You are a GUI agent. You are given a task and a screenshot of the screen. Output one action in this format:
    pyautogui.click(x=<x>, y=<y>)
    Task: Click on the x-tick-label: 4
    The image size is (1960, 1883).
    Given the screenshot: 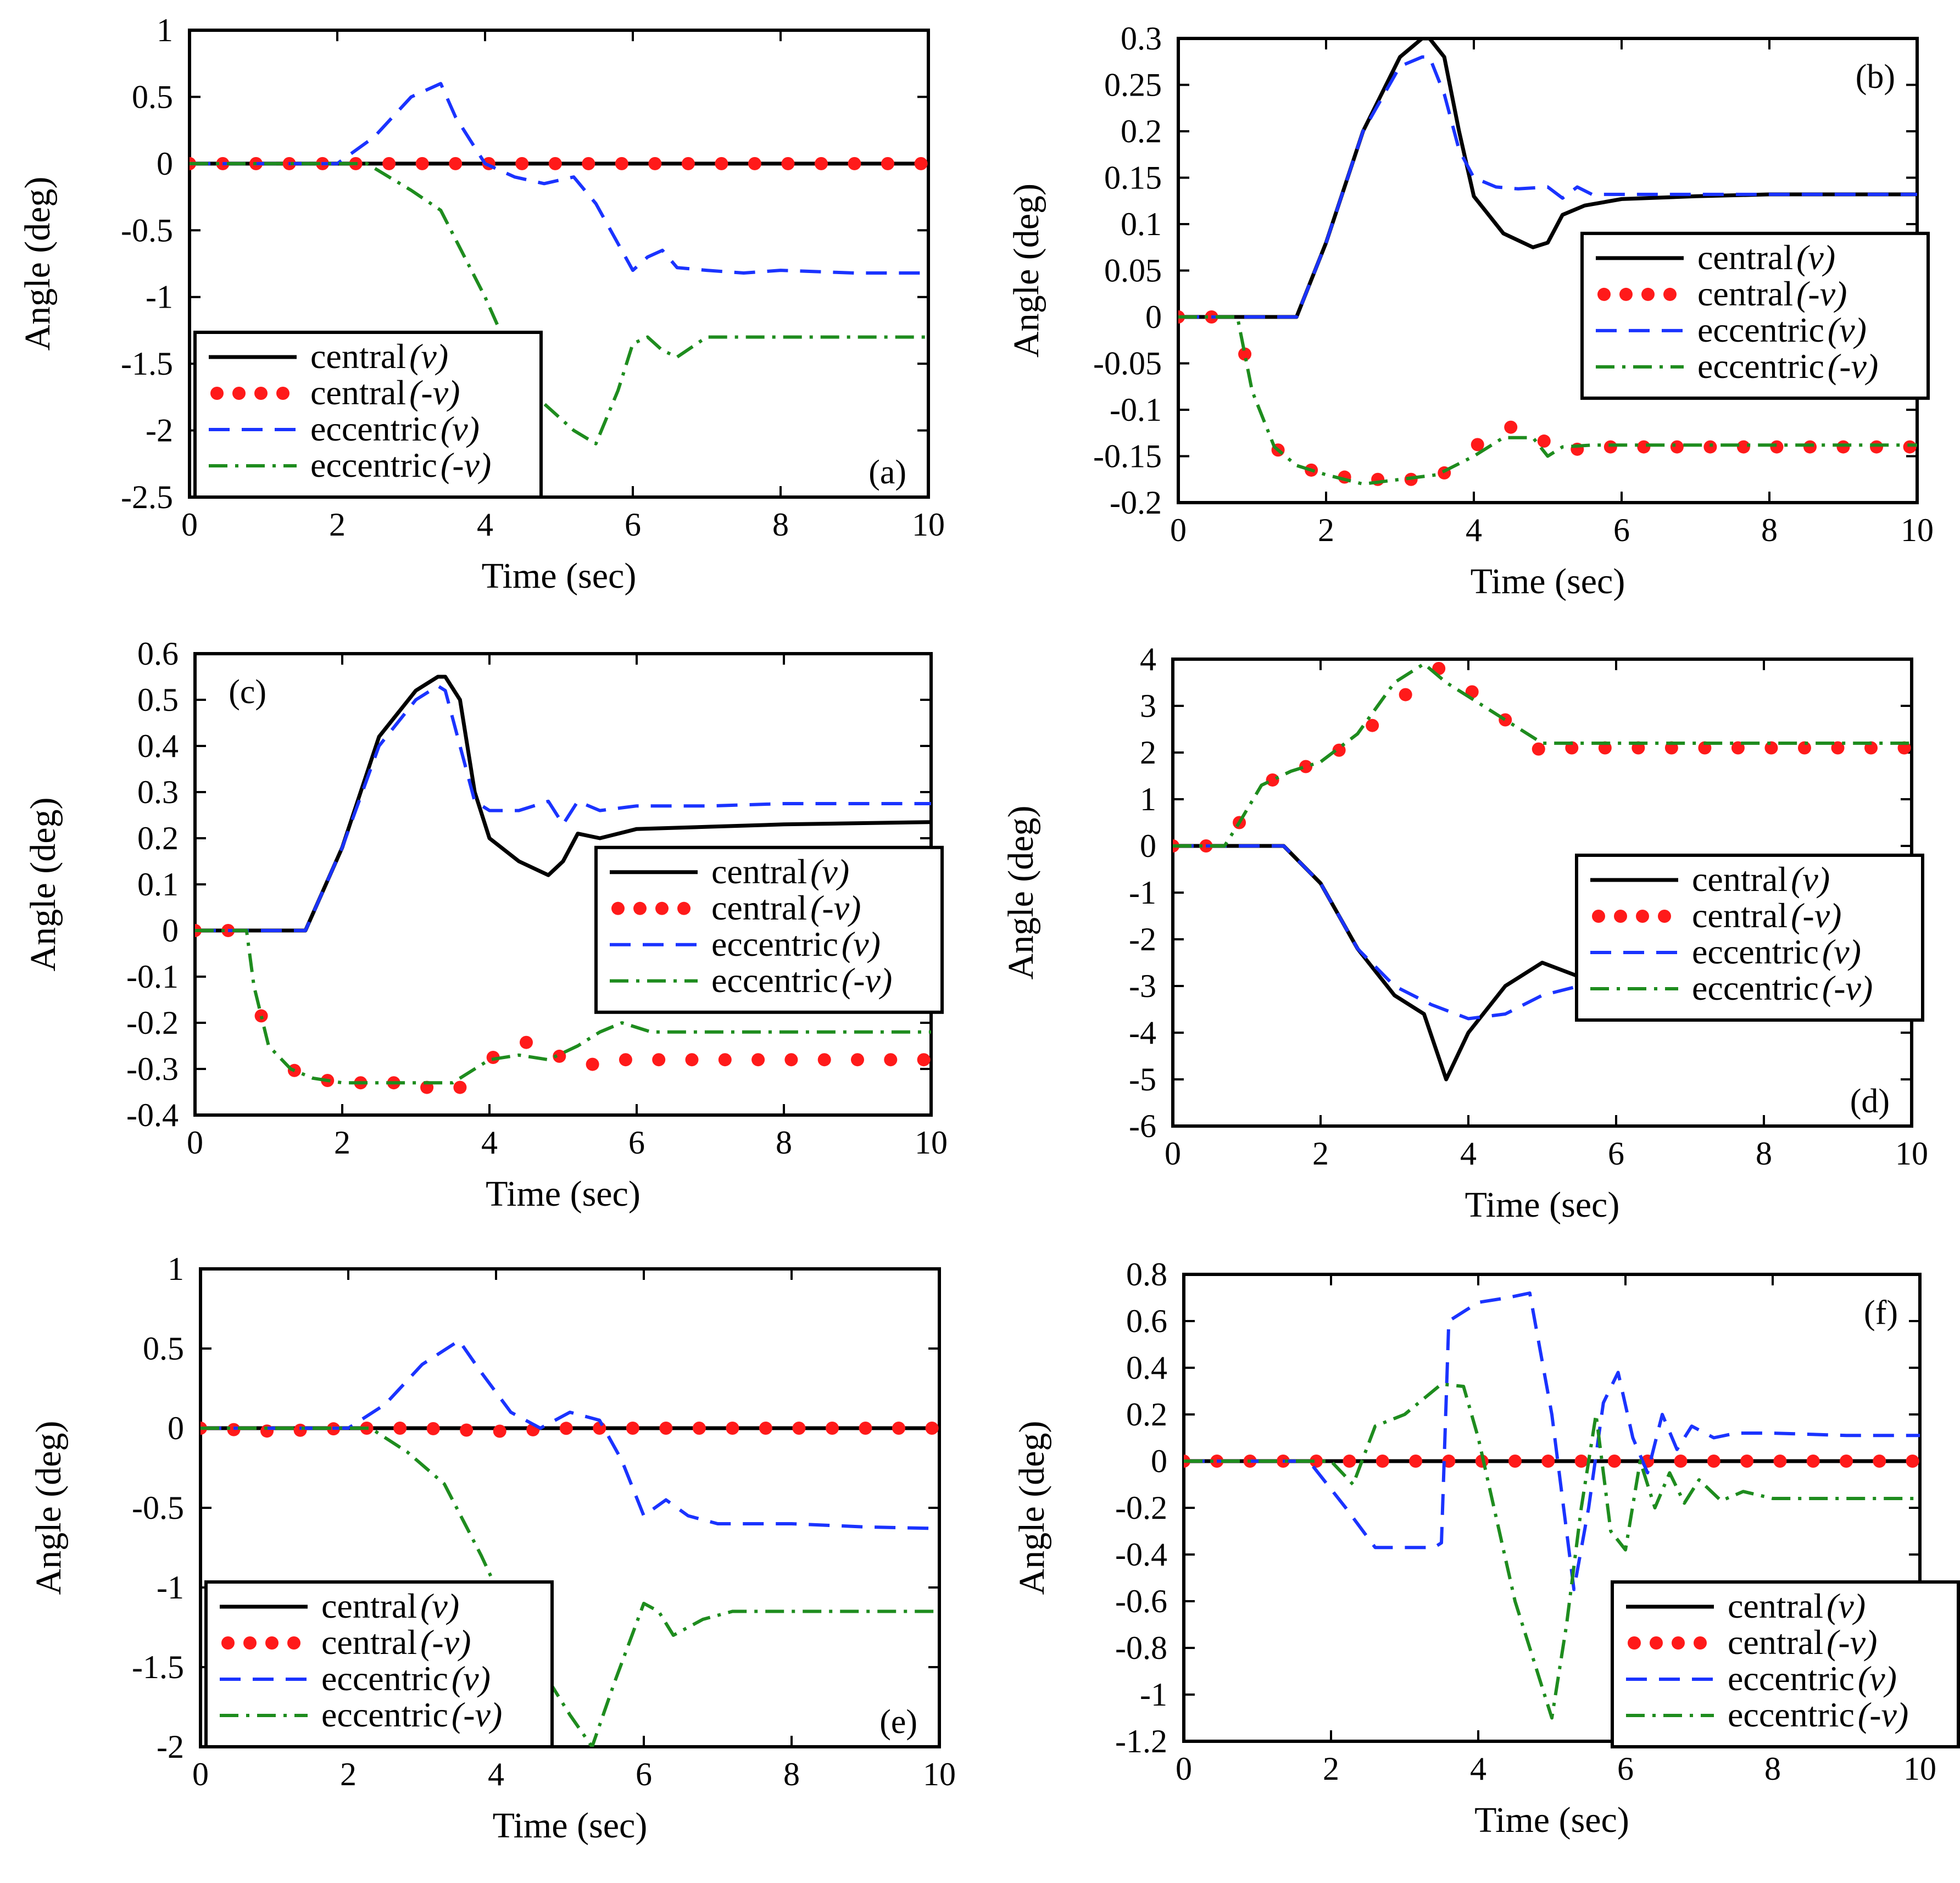 What is the action you would take?
    pyautogui.click(x=496, y=1774)
    